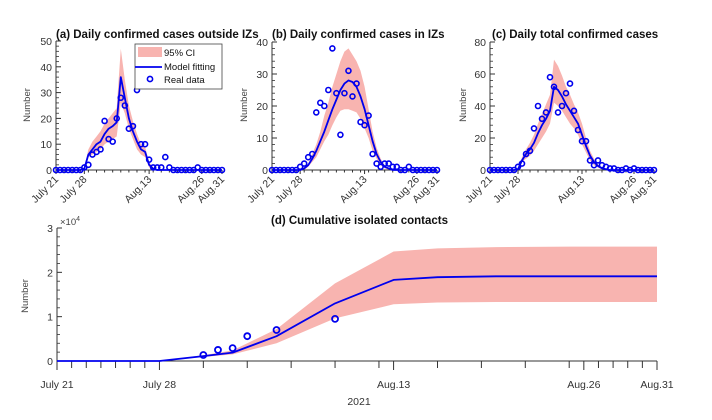 The height and width of the screenshot is (420, 712). Describe the element at coordinates (27, 105) in the screenshot. I see `panel-a-ylabel: Number` at that location.